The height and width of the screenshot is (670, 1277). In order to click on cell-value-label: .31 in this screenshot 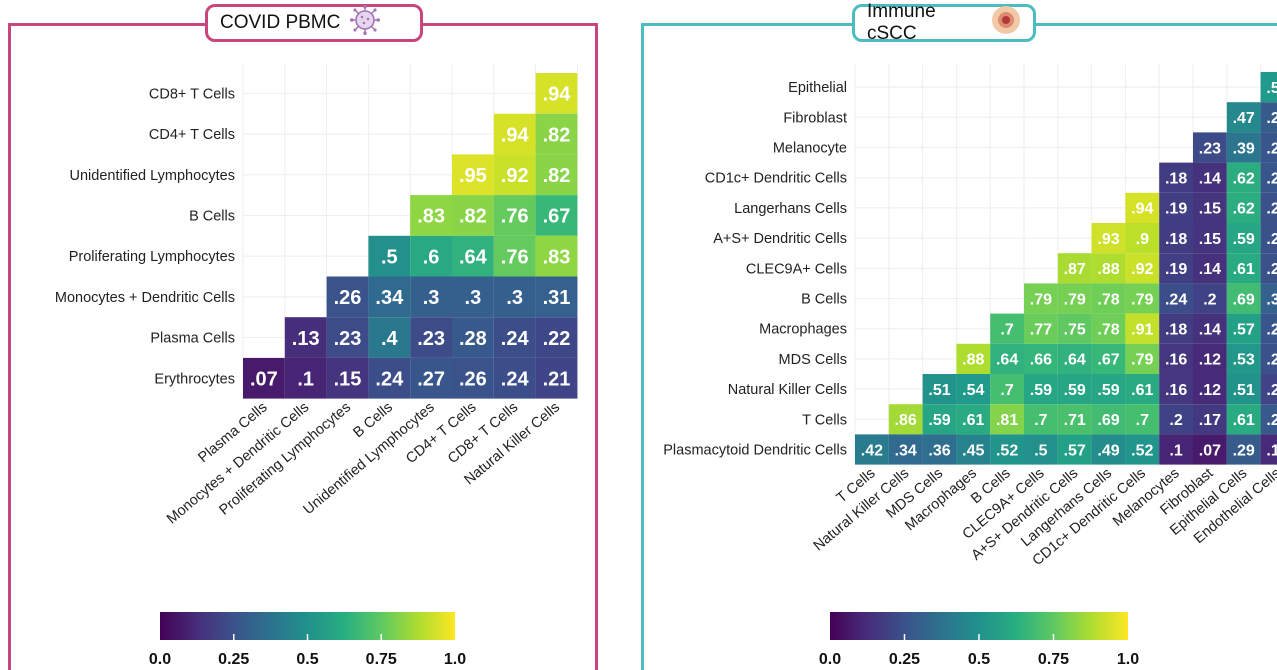, I will do `click(557, 298)`.